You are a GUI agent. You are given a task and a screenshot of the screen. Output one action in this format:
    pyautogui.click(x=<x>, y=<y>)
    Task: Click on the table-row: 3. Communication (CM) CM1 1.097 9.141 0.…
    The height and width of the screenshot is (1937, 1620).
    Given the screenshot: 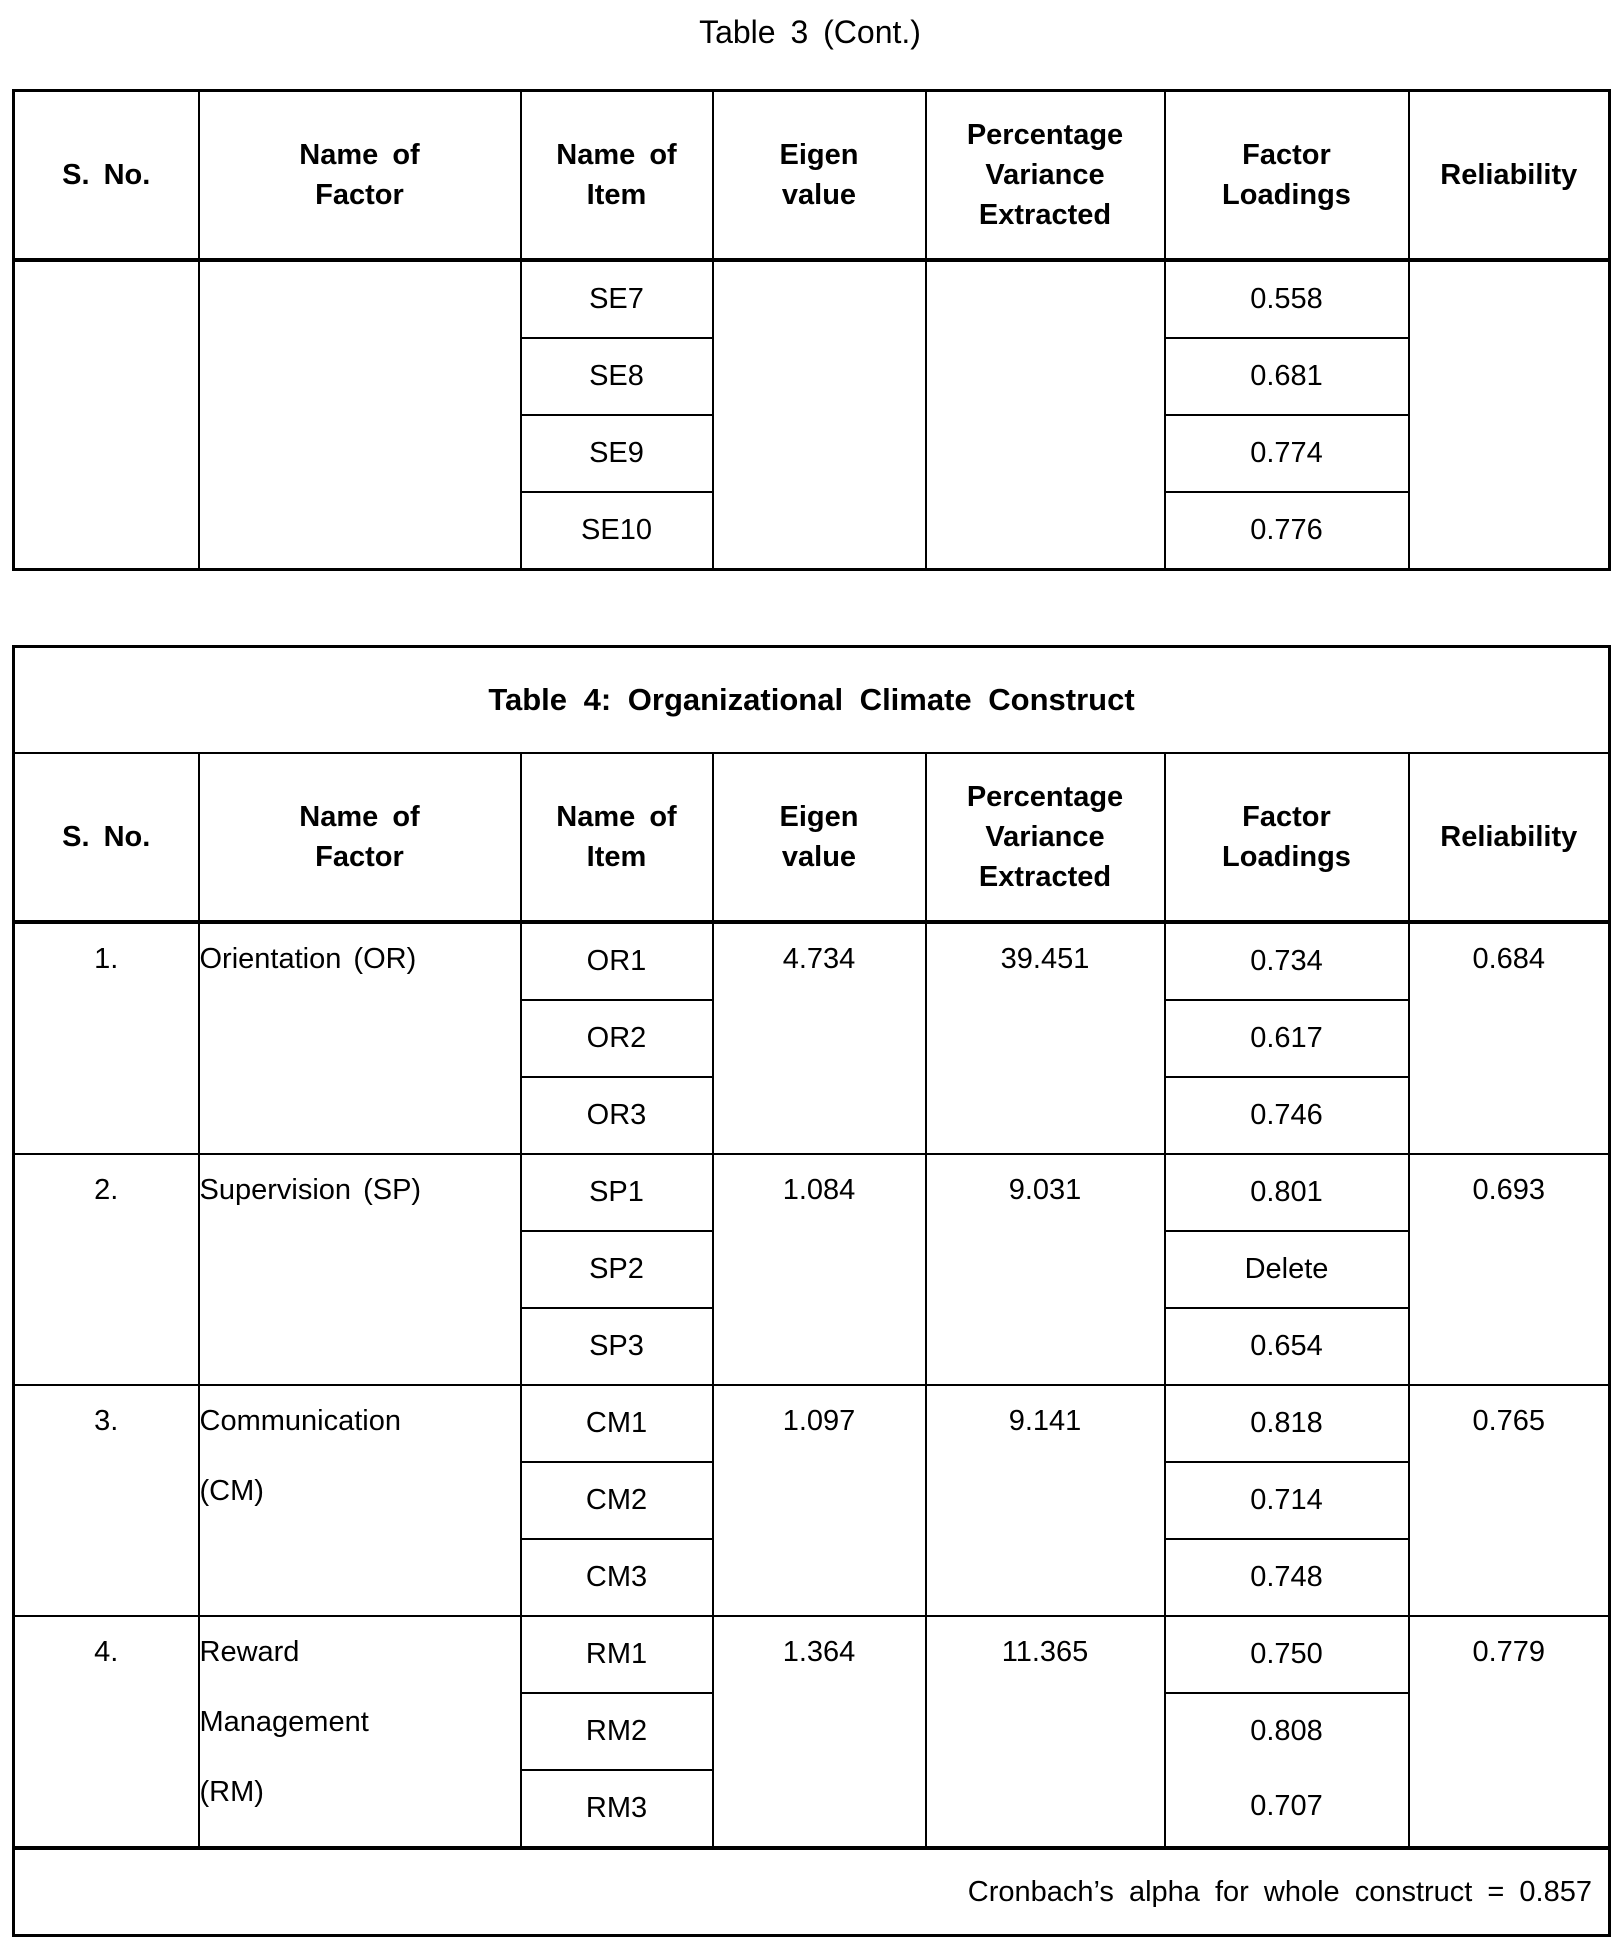 What is the action you would take?
    pyautogui.click(x=811, y=1500)
    